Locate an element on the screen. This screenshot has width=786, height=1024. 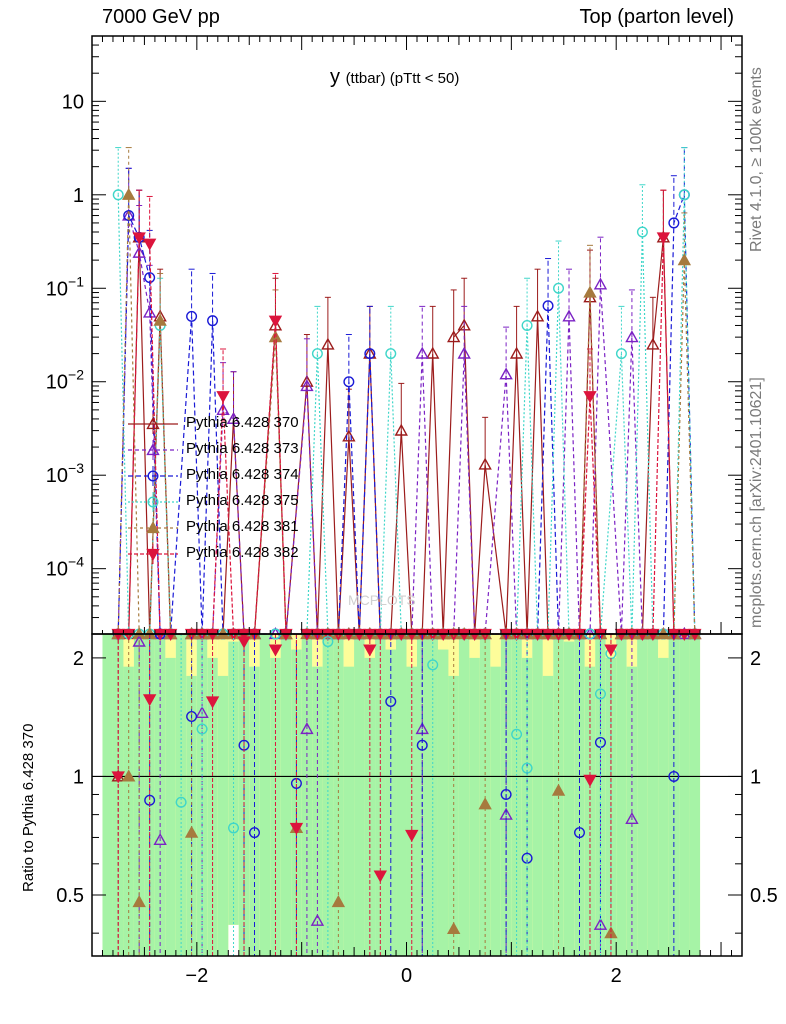
y-tick-label: 10 is located at coordinates (73, 102).